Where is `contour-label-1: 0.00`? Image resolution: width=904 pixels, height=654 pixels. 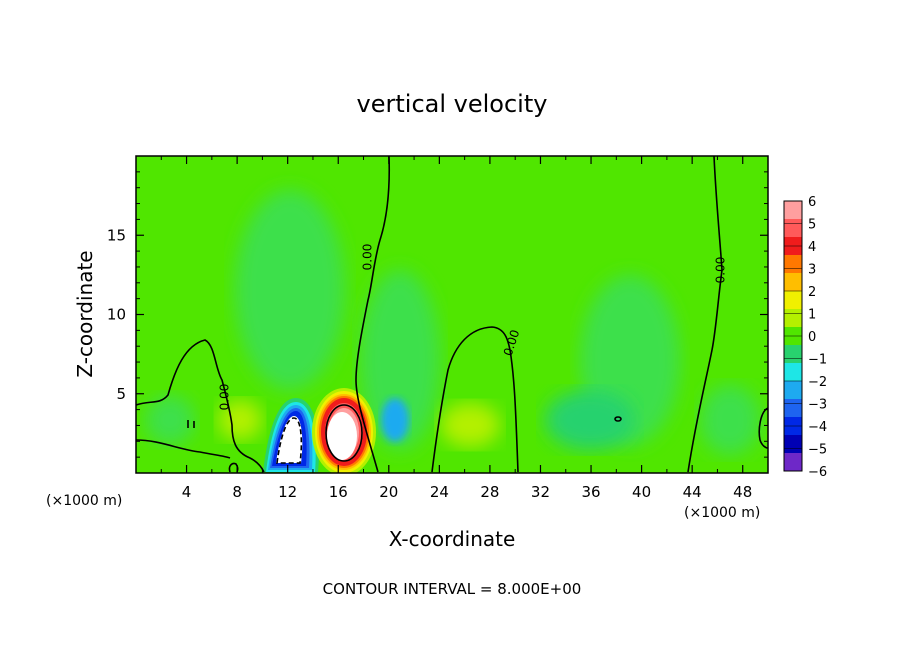
contour-label-1: 0.00 is located at coordinates (368, 257).